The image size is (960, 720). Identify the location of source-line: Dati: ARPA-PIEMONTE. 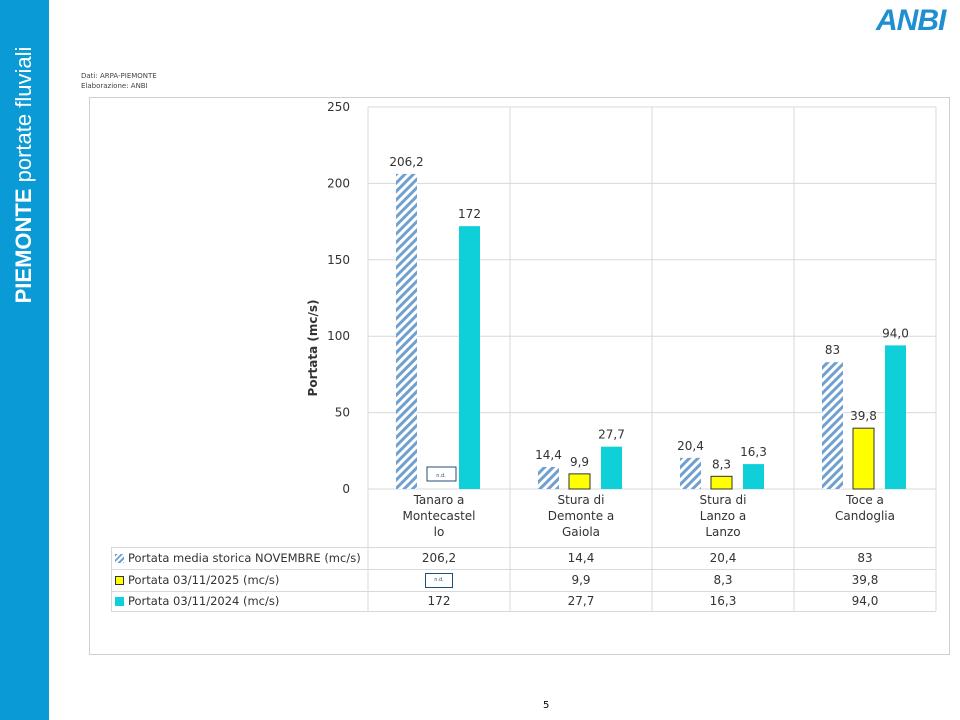
(119, 76).